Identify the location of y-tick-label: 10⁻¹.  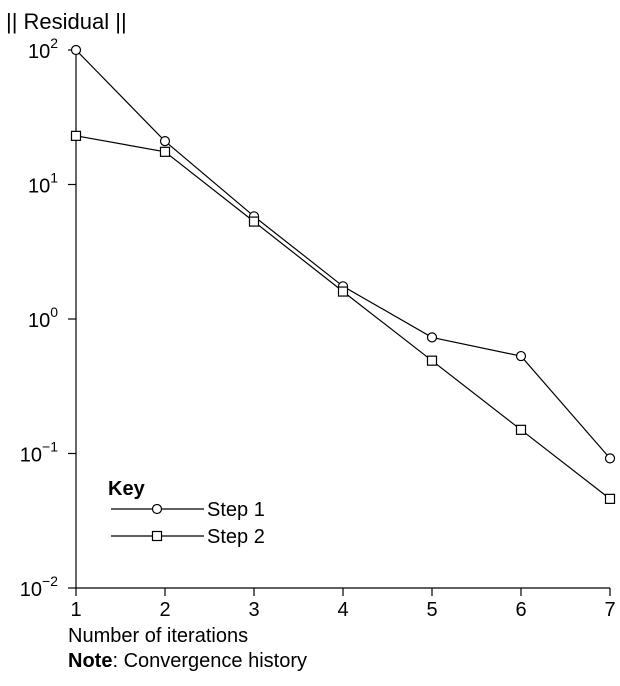
(39, 453).